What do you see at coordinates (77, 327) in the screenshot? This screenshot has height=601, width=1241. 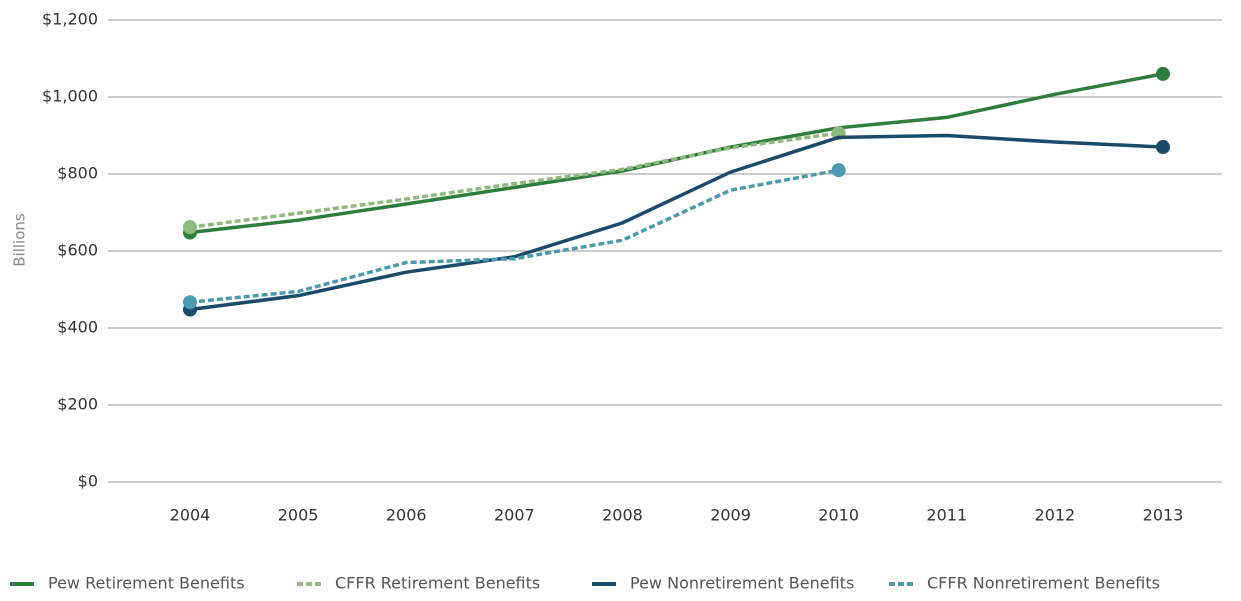 I see `y-tick-label: $400` at bounding box center [77, 327].